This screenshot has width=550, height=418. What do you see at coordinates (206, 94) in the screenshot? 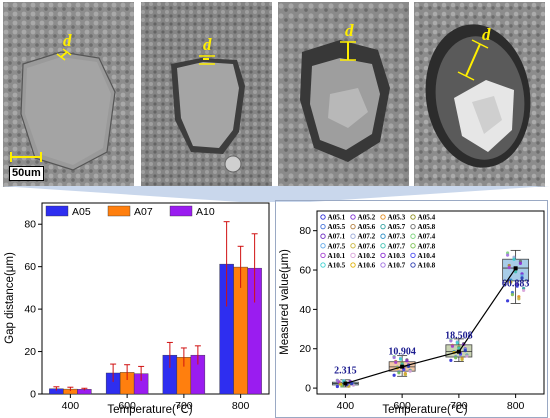
I see `sem-panel-a07: d` at bounding box center [206, 94].